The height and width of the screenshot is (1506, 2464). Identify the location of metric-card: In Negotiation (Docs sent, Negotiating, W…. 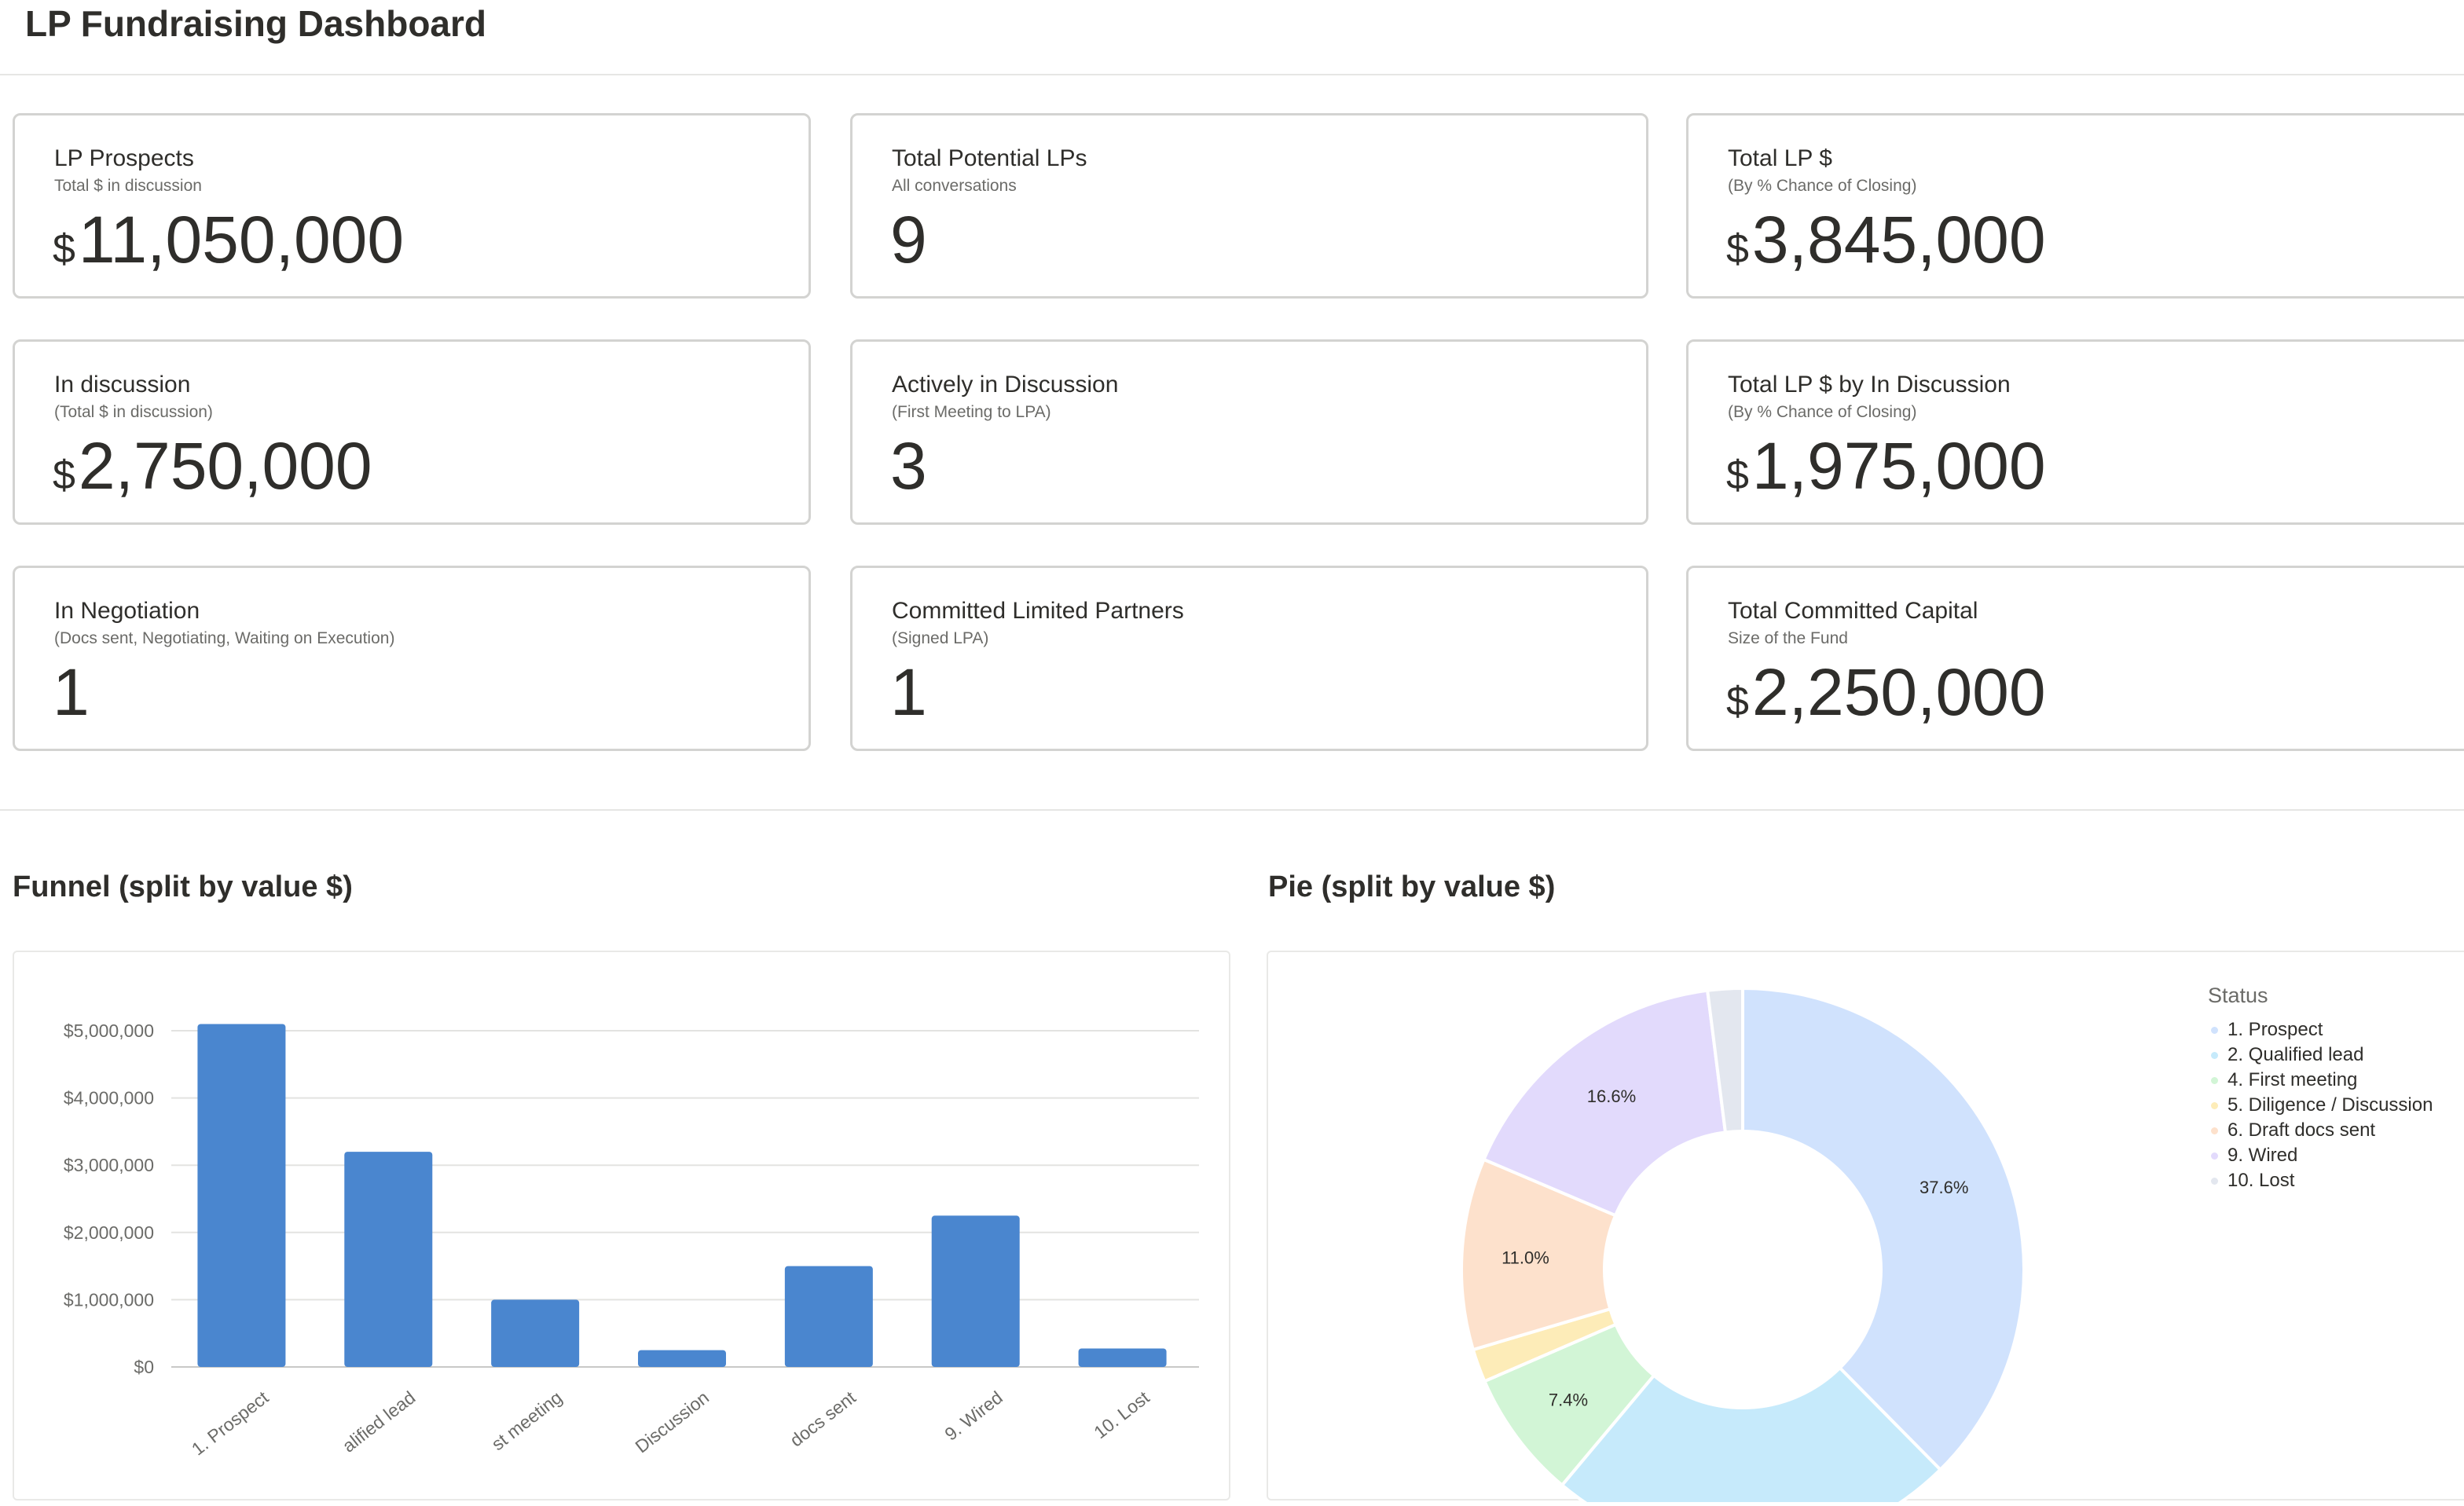
(412, 658).